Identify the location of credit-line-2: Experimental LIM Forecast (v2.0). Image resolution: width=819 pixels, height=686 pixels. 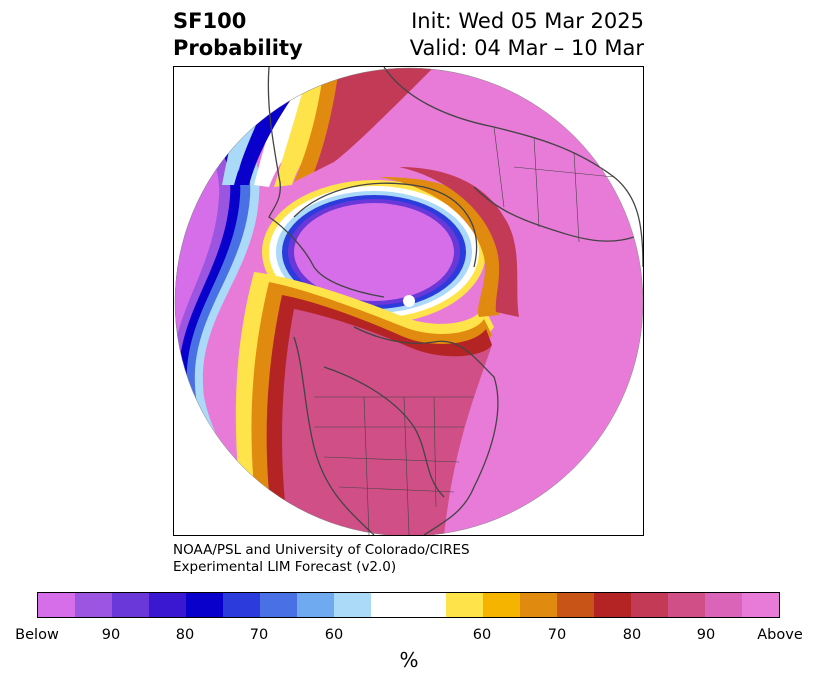
(285, 567).